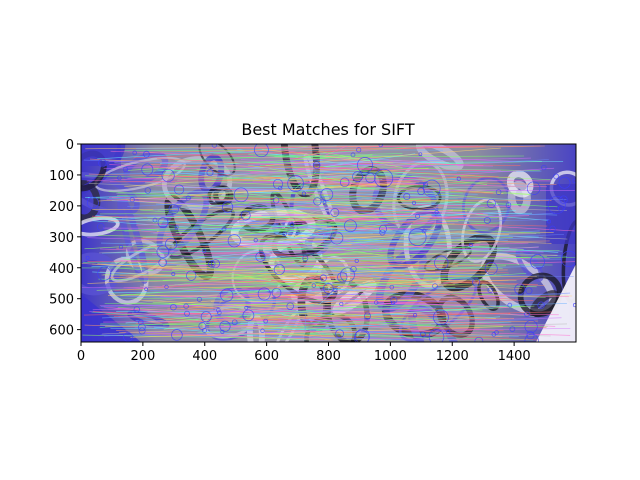 Image resolution: width=640 pixels, height=480 pixels. Describe the element at coordinates (390, 356) in the screenshot. I see `x-tick-label: 1000` at that location.